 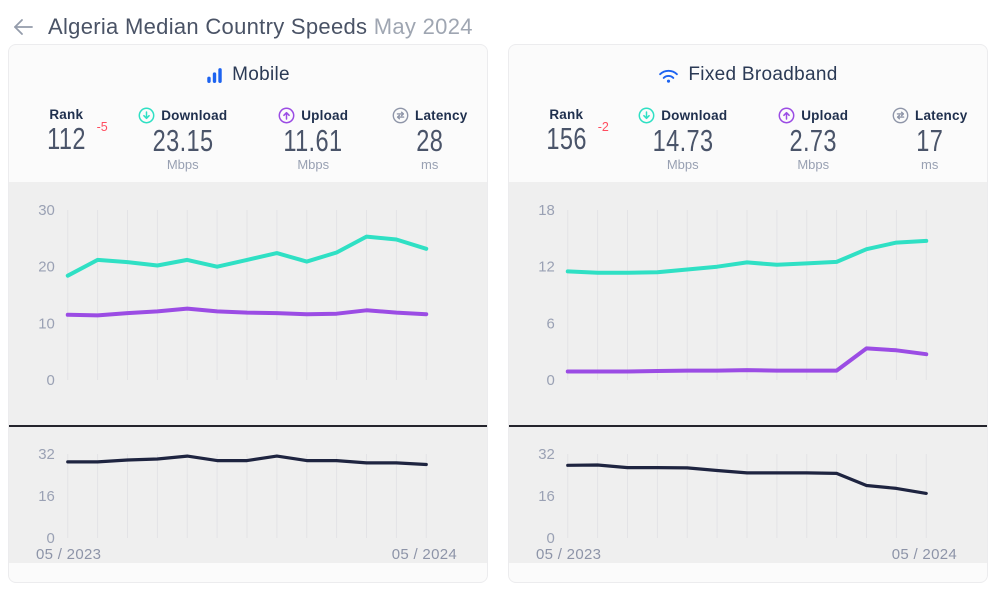 I want to click on mobile-stats-row: Rank 112 -5 Download 23.15 Mbps, so click(x=248, y=139).